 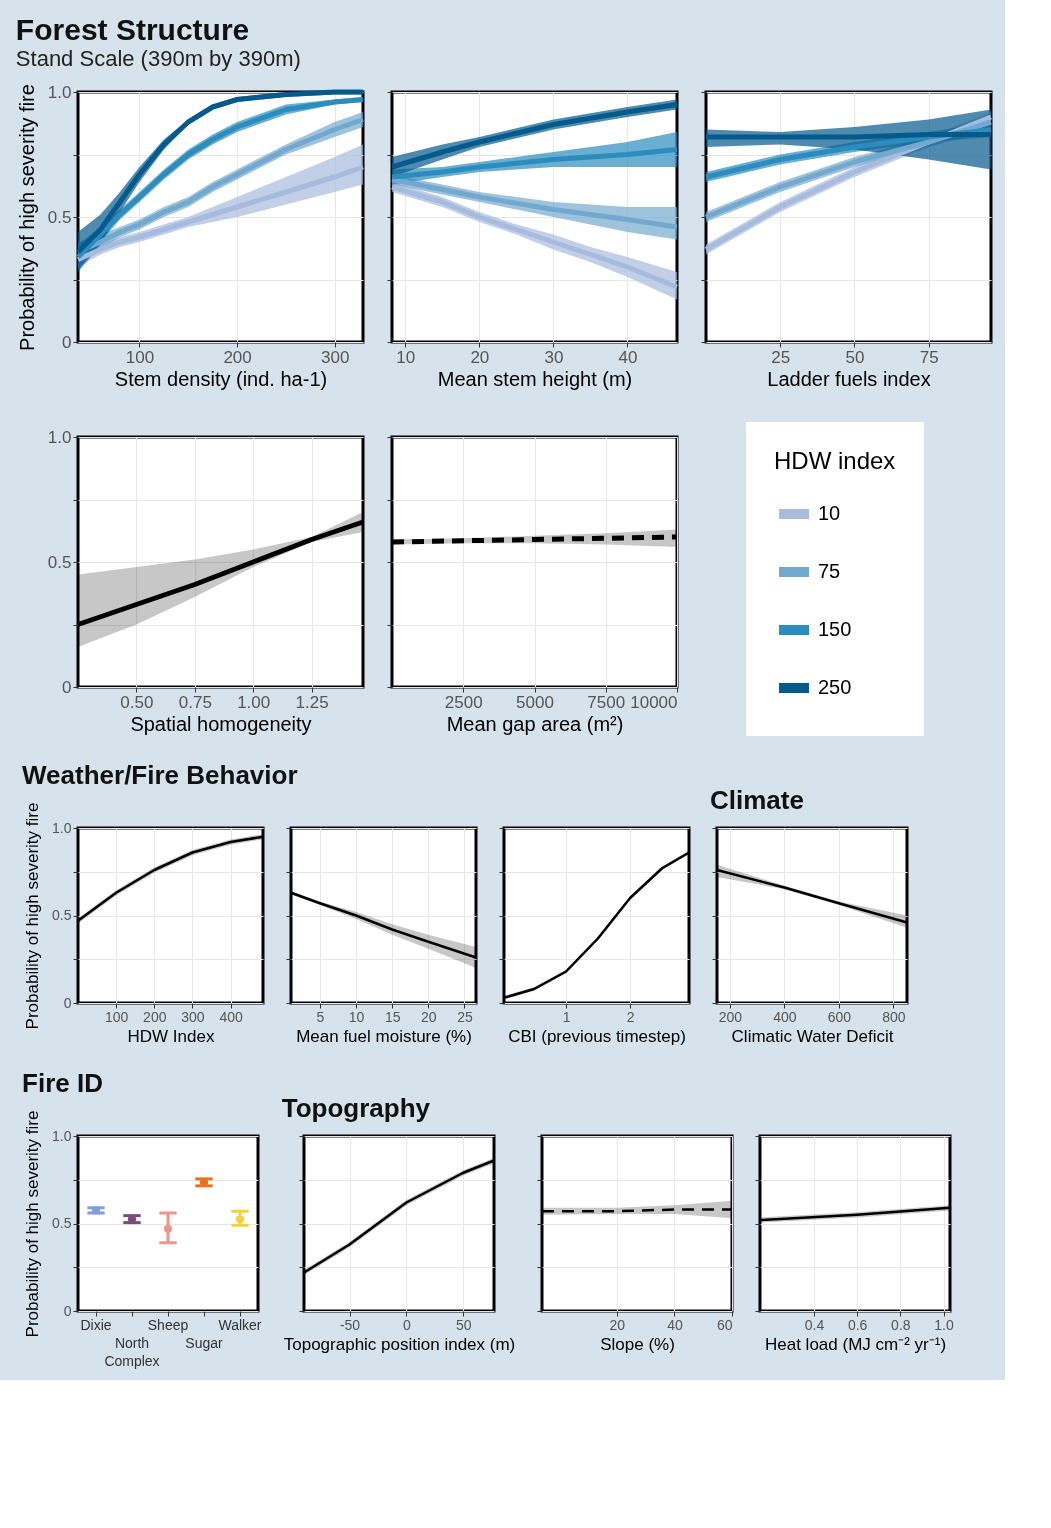 I want to click on x-tick-label: Sheep, so click(x=168, y=1324).